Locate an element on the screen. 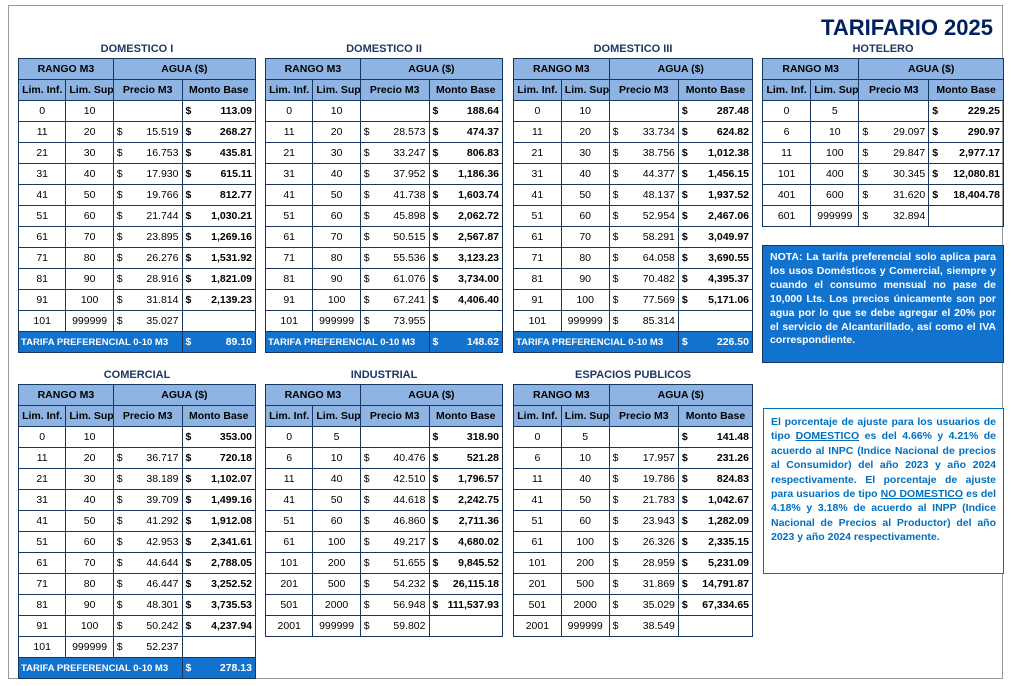  lim-sup-cell: 90 is located at coordinates (89, 279).